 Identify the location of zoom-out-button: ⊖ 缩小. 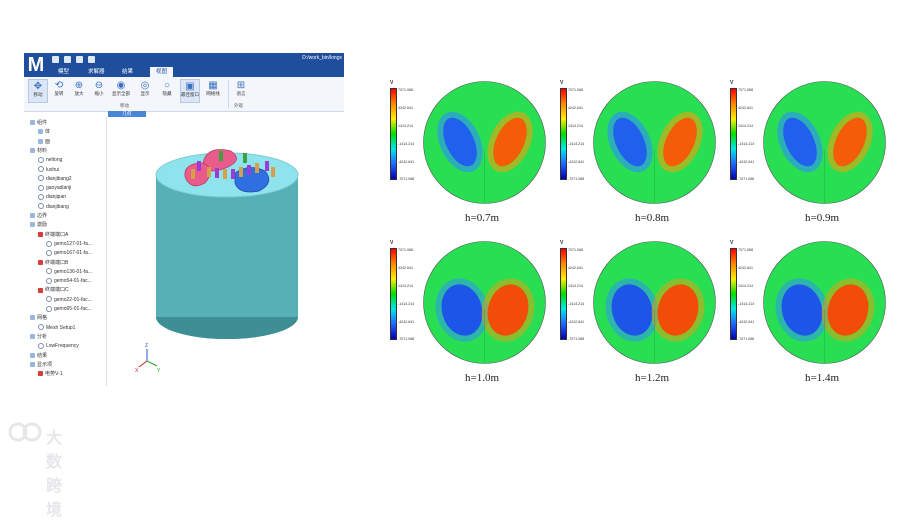
(99, 88).